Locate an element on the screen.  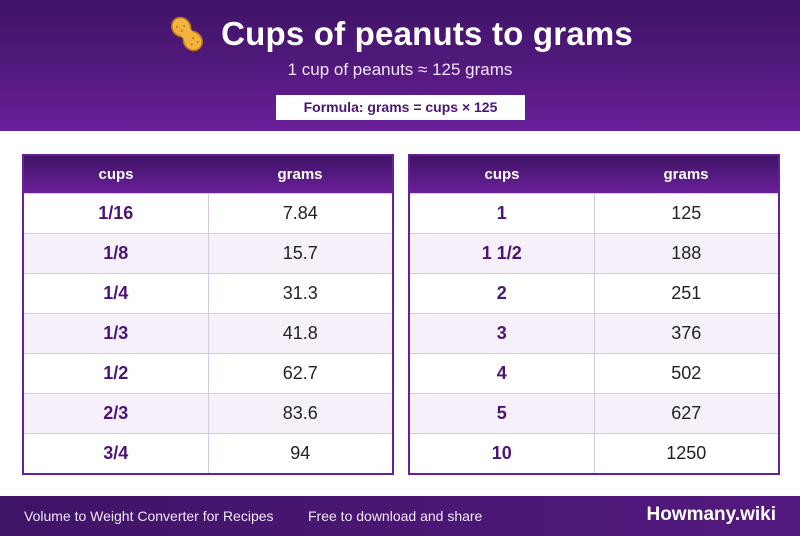
footer-share-note: Free to download and share is located at coordinates (395, 516).